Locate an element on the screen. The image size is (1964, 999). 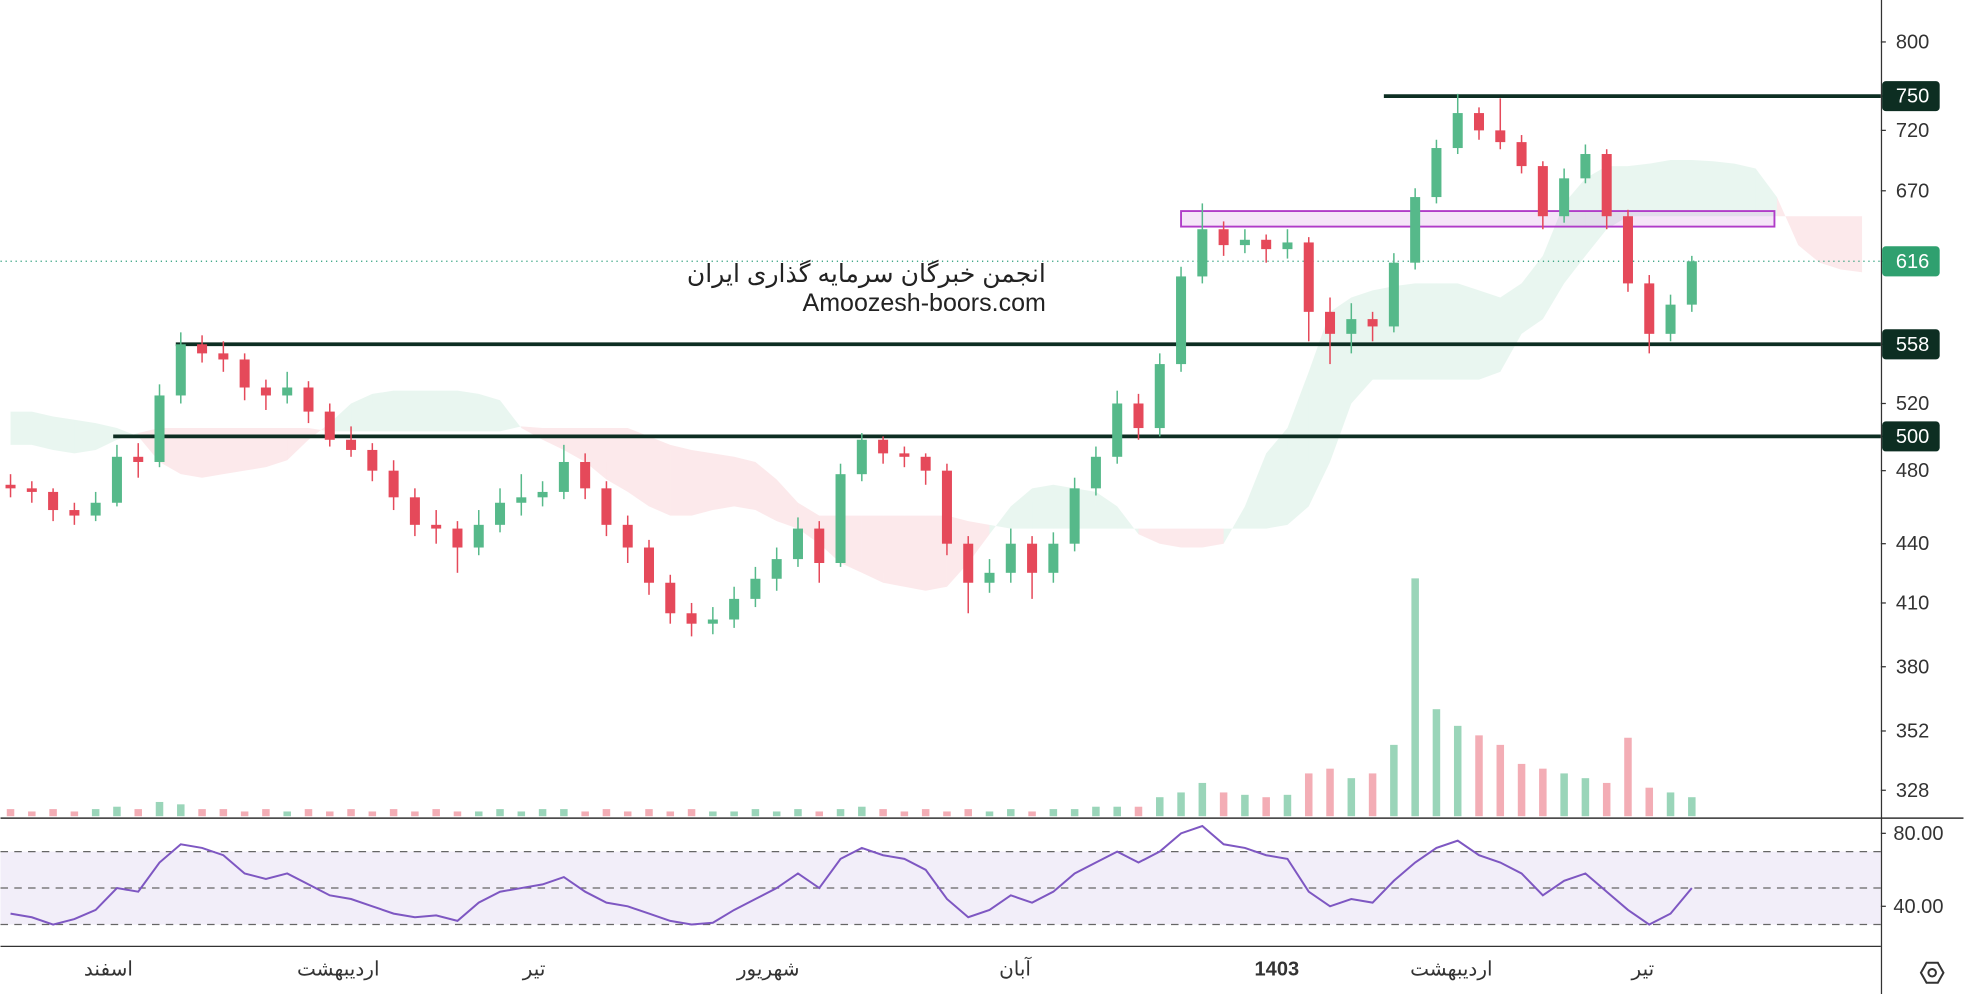
y-tick-label: 440 is located at coordinates (1912, 544).